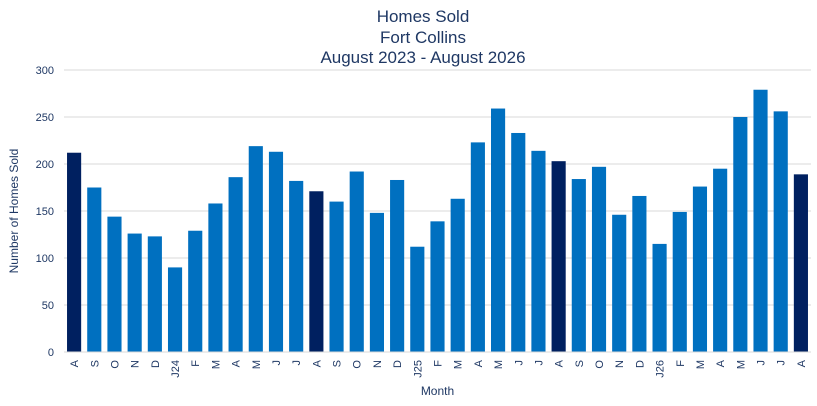 The image size is (817, 406). I want to click on y-axis-label: Number of Homes Sold, so click(14, 211).